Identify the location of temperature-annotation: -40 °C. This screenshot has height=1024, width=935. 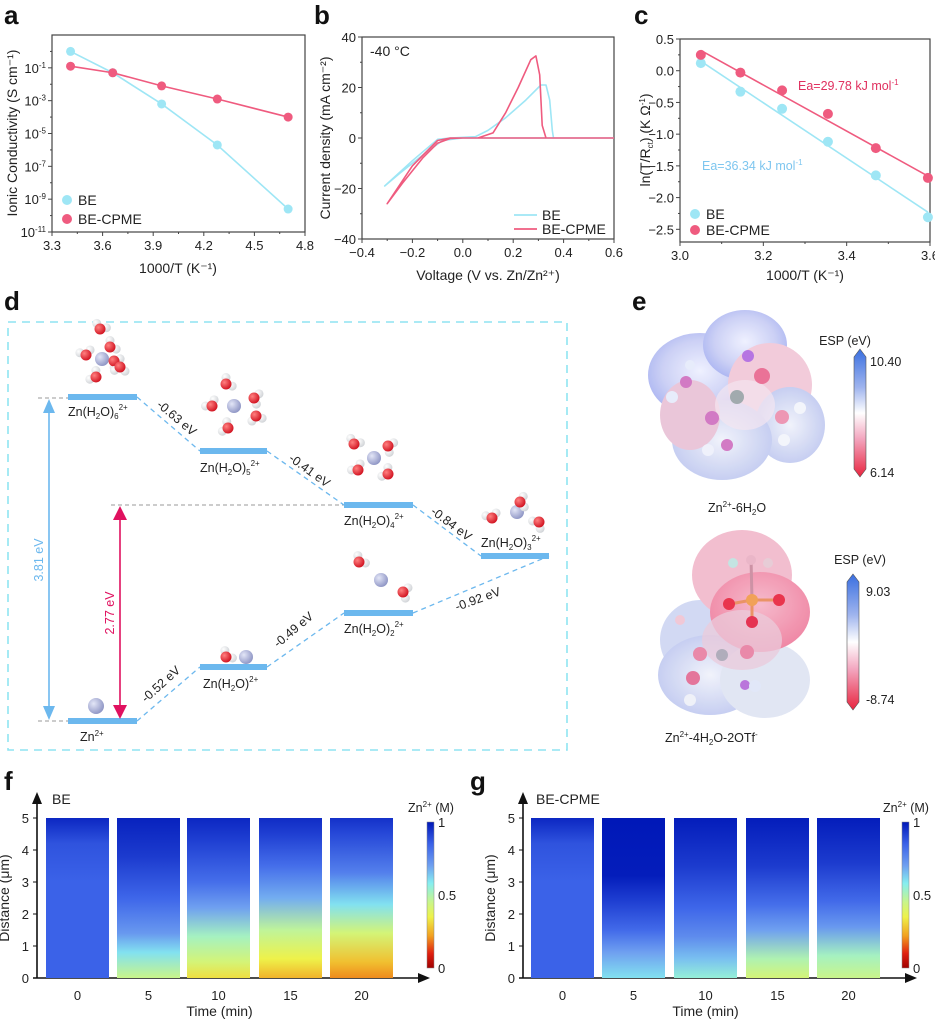
(390, 51).